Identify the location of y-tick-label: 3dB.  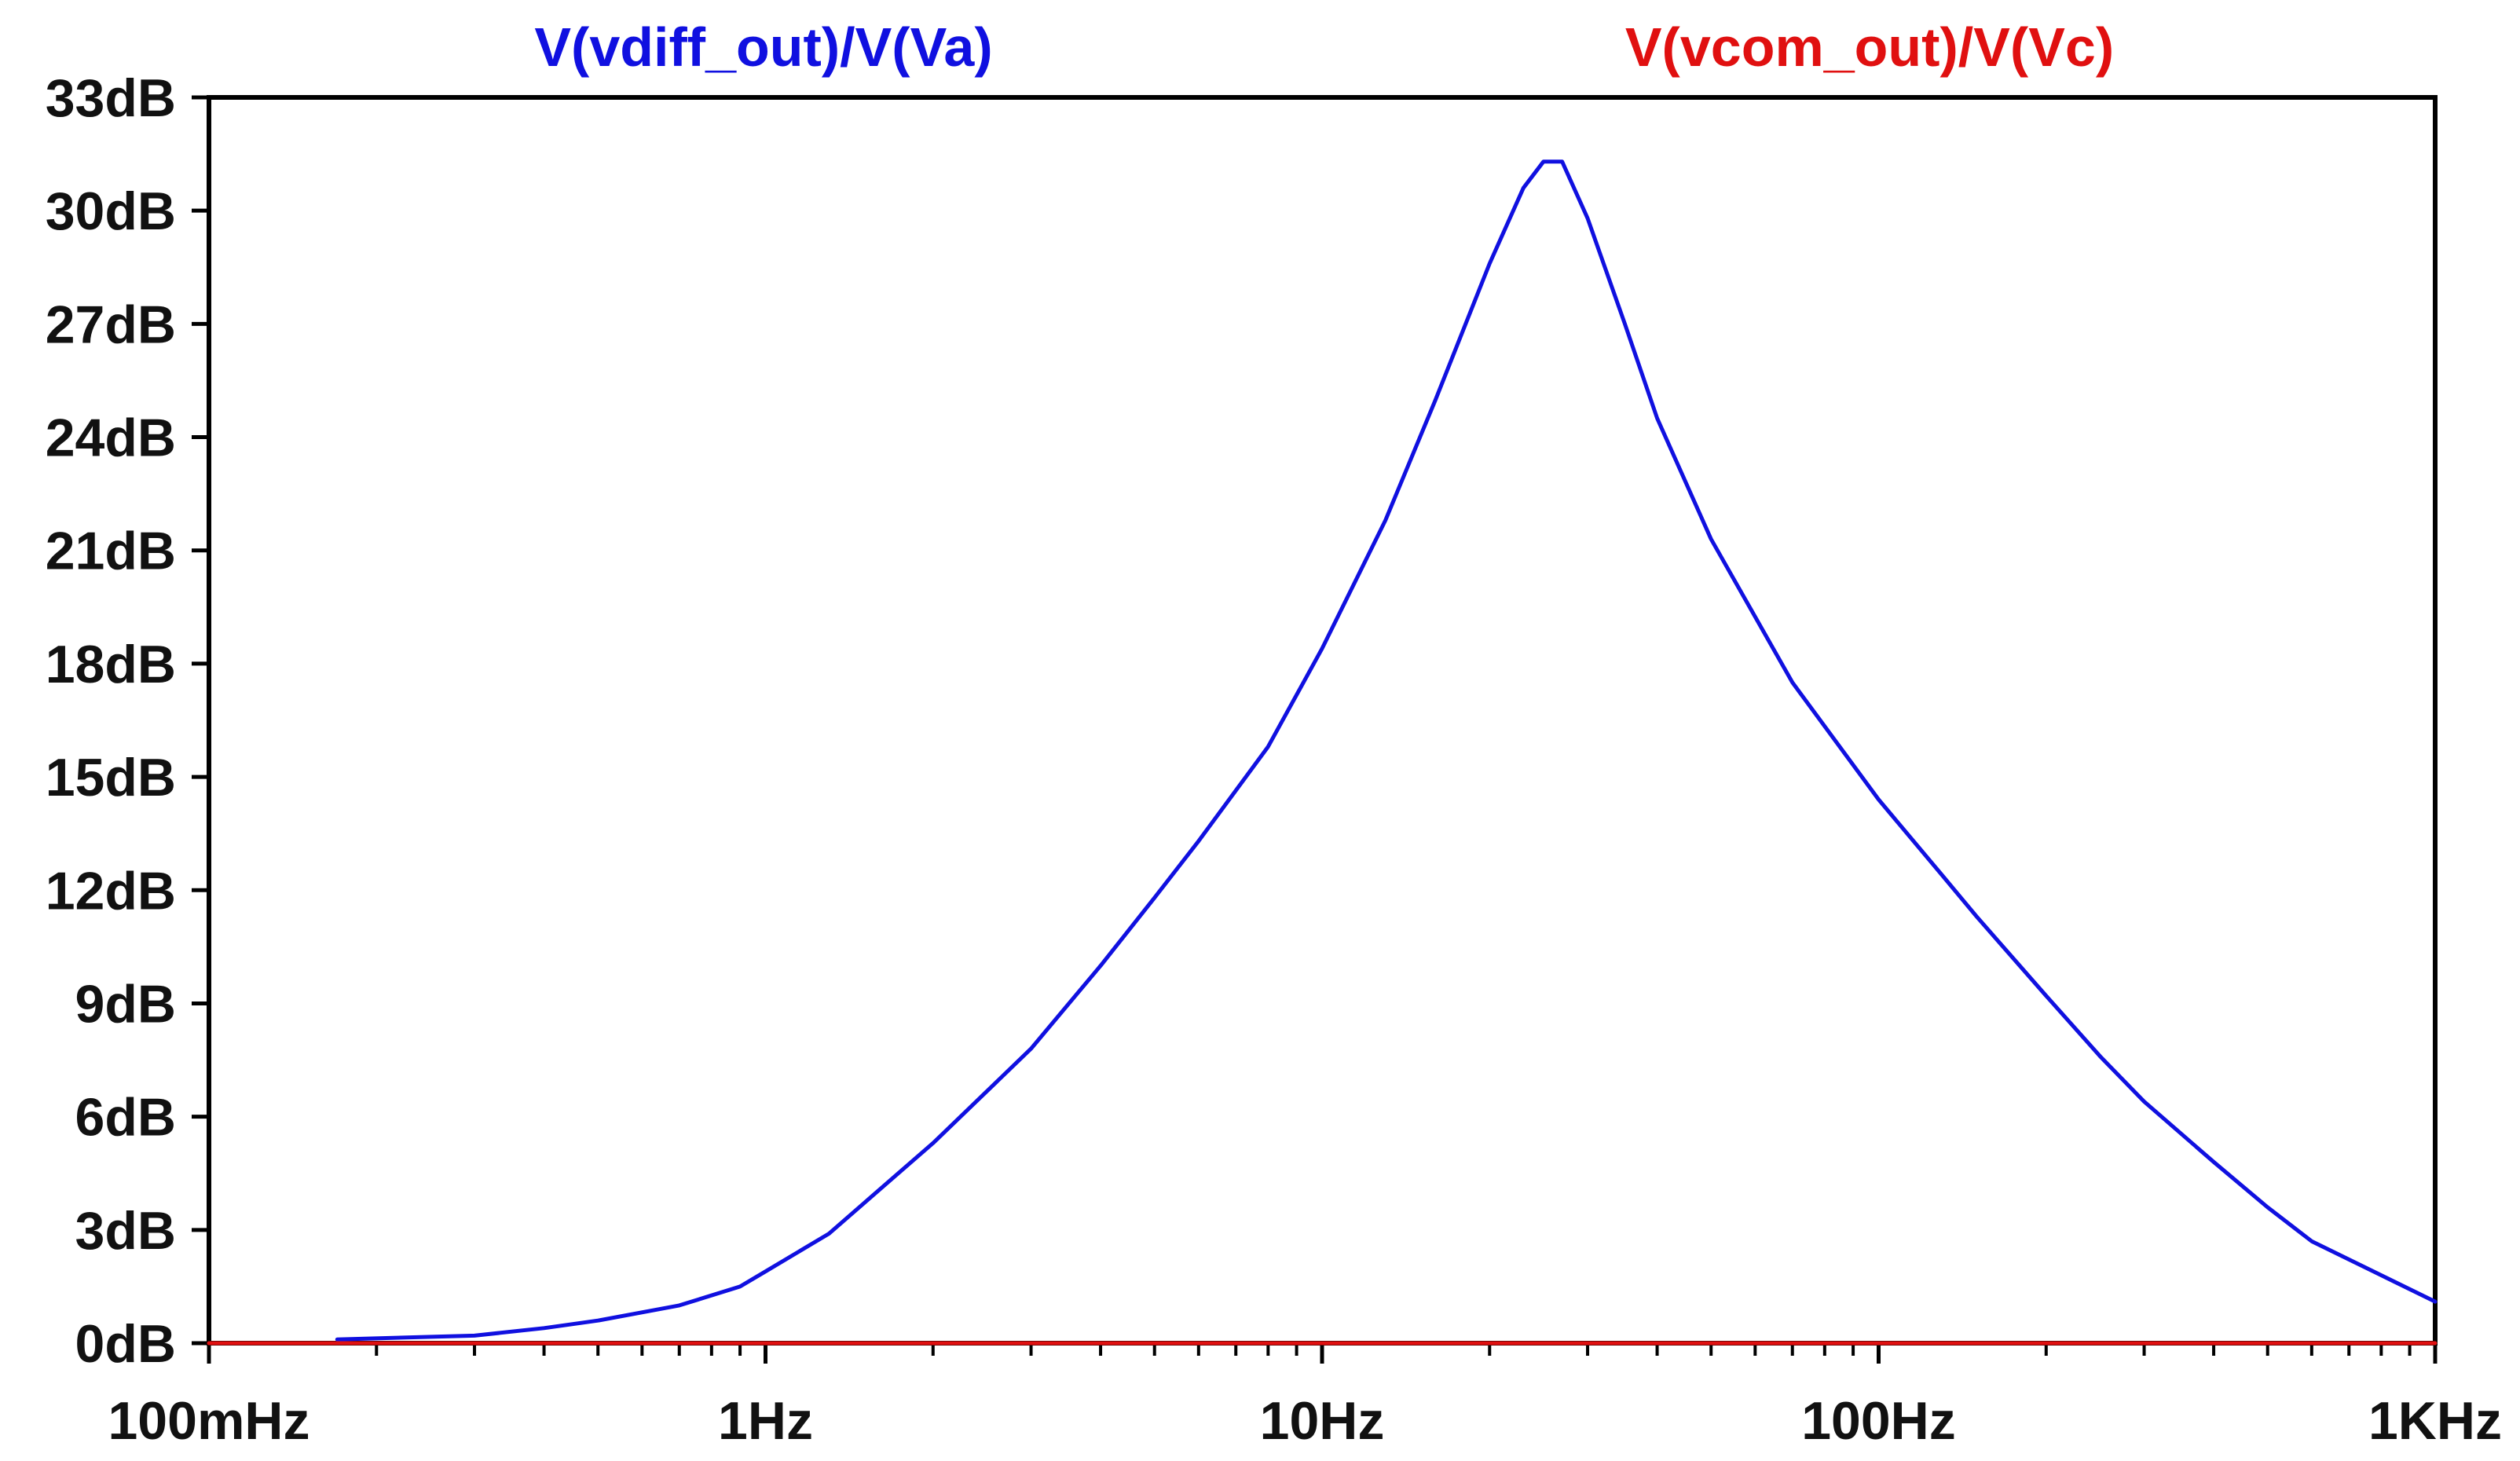
(126, 1231).